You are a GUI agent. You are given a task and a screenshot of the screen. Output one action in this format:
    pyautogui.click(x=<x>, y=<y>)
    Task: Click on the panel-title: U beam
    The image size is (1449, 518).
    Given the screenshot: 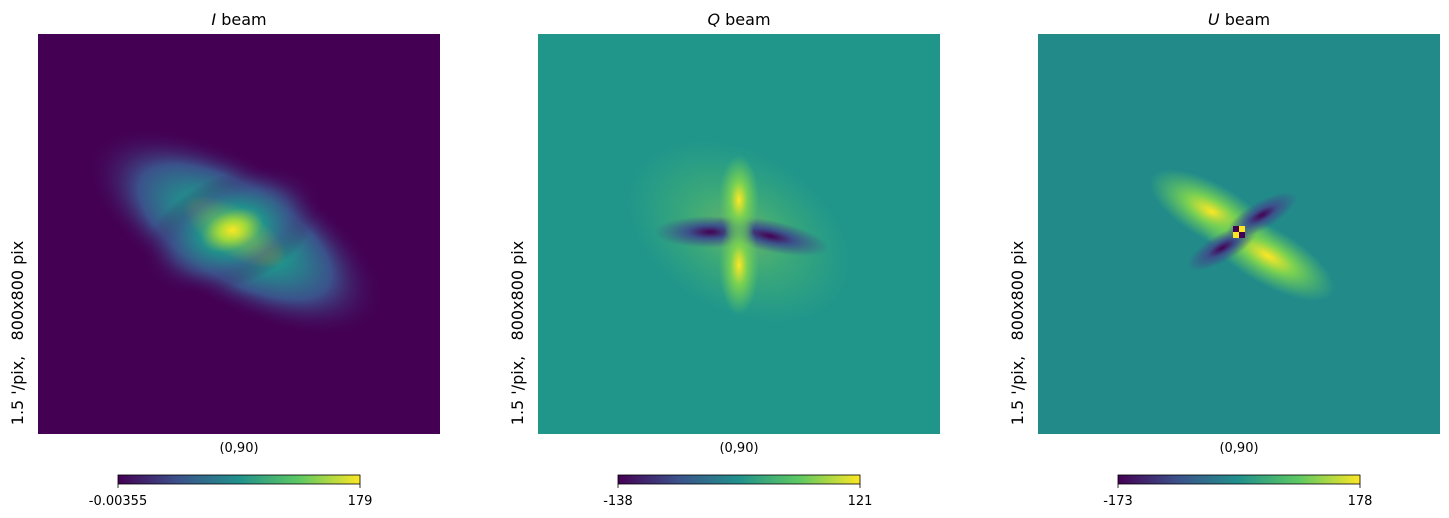 What is the action you would take?
    pyautogui.click(x=1239, y=19)
    